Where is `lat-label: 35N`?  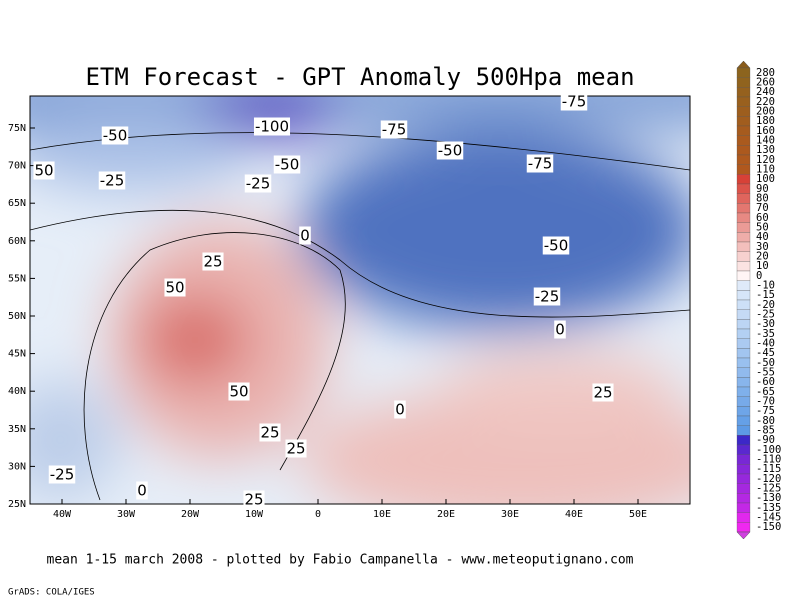
lat-label: 35N is located at coordinates (17, 429).